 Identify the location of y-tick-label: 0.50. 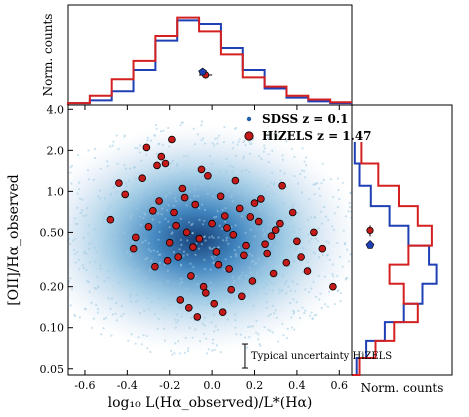
(52, 232).